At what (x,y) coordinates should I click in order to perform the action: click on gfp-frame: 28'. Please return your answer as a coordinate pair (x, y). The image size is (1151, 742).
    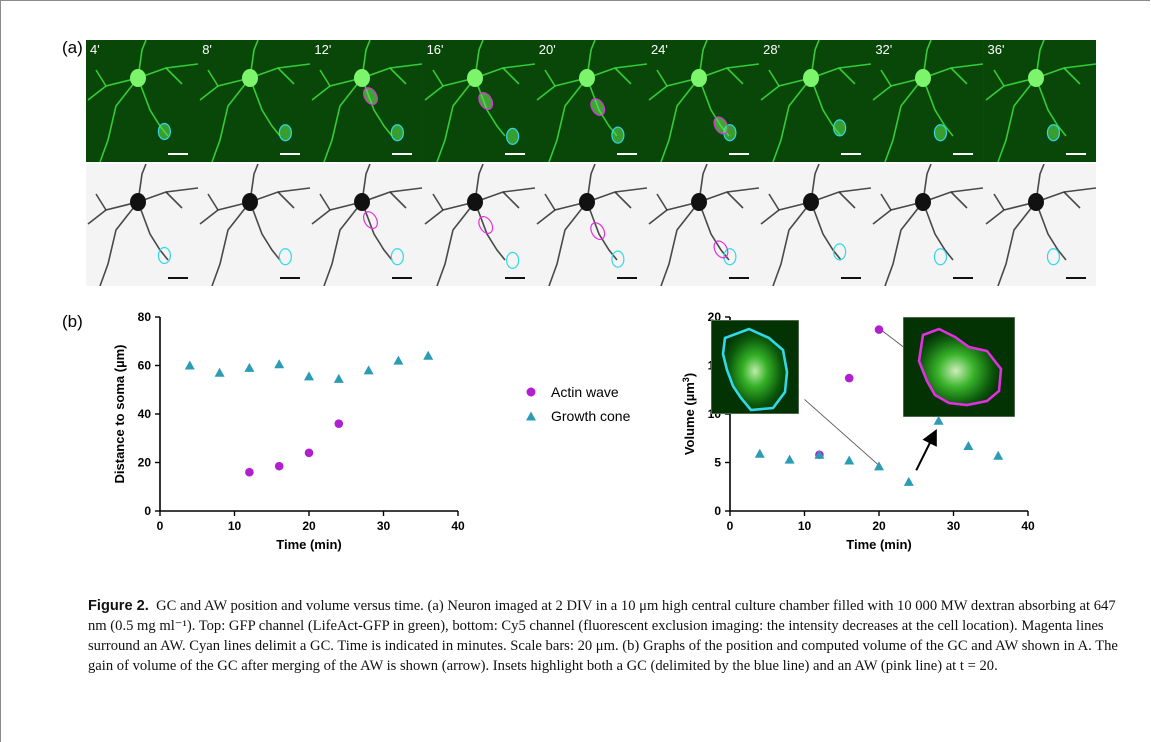
    Looking at the image, I should click on (815, 101).